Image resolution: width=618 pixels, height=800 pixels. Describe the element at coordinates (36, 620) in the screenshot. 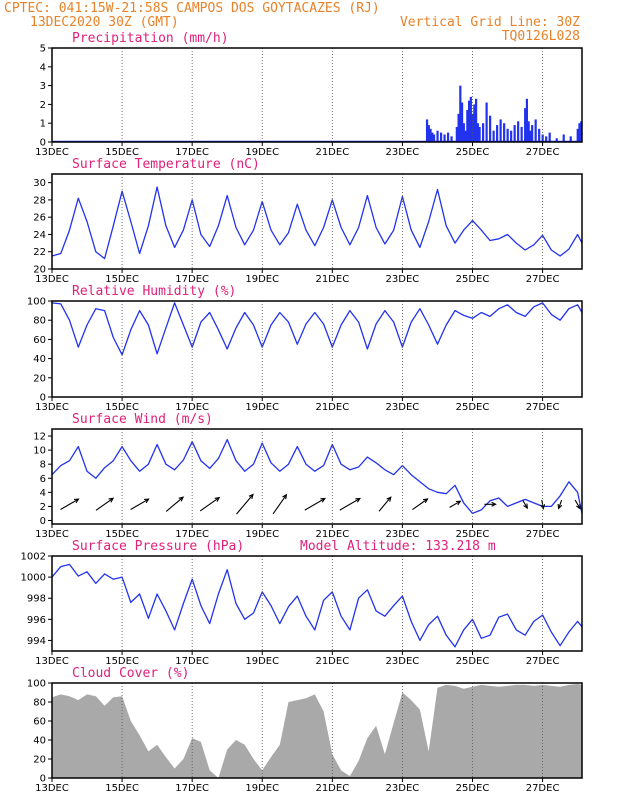

I see `pressure-y-tick-label: 996` at that location.